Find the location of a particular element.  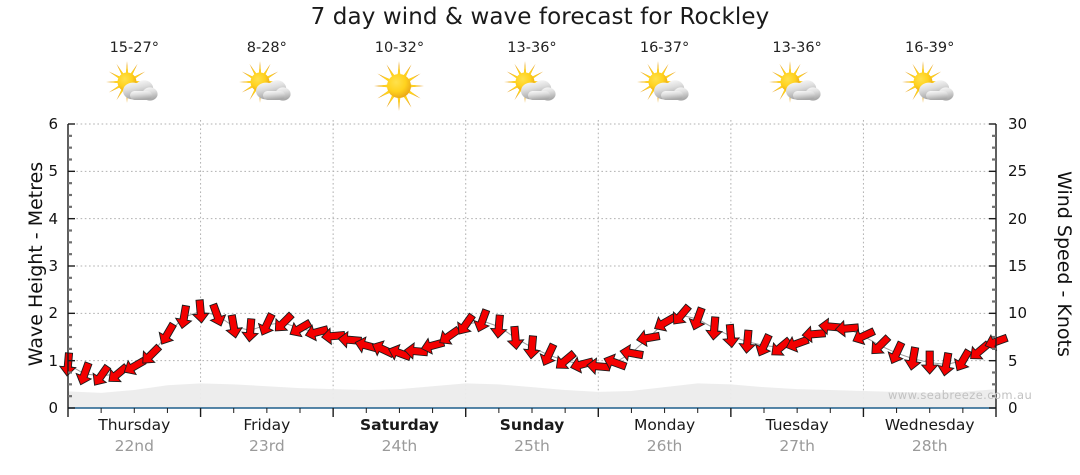

left-tick-label: 3 is located at coordinates (53, 266).